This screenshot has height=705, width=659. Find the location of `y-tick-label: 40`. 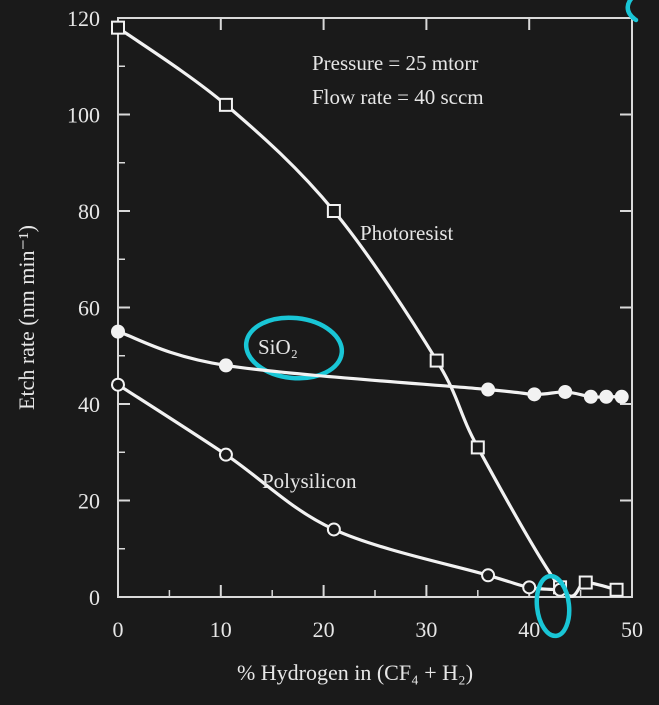

y-tick-label: 40 is located at coordinates (89, 404).